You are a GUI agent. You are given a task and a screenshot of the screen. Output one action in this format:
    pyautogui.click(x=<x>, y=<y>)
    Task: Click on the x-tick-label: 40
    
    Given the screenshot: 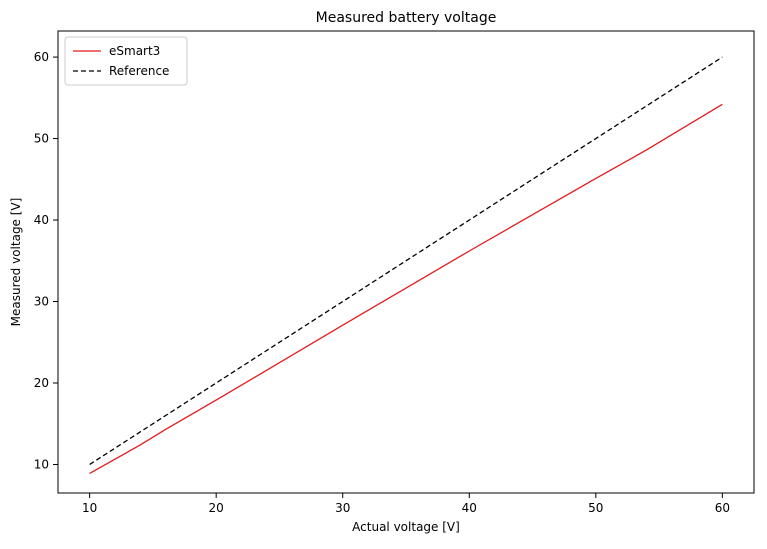 What is the action you would take?
    pyautogui.click(x=469, y=508)
    